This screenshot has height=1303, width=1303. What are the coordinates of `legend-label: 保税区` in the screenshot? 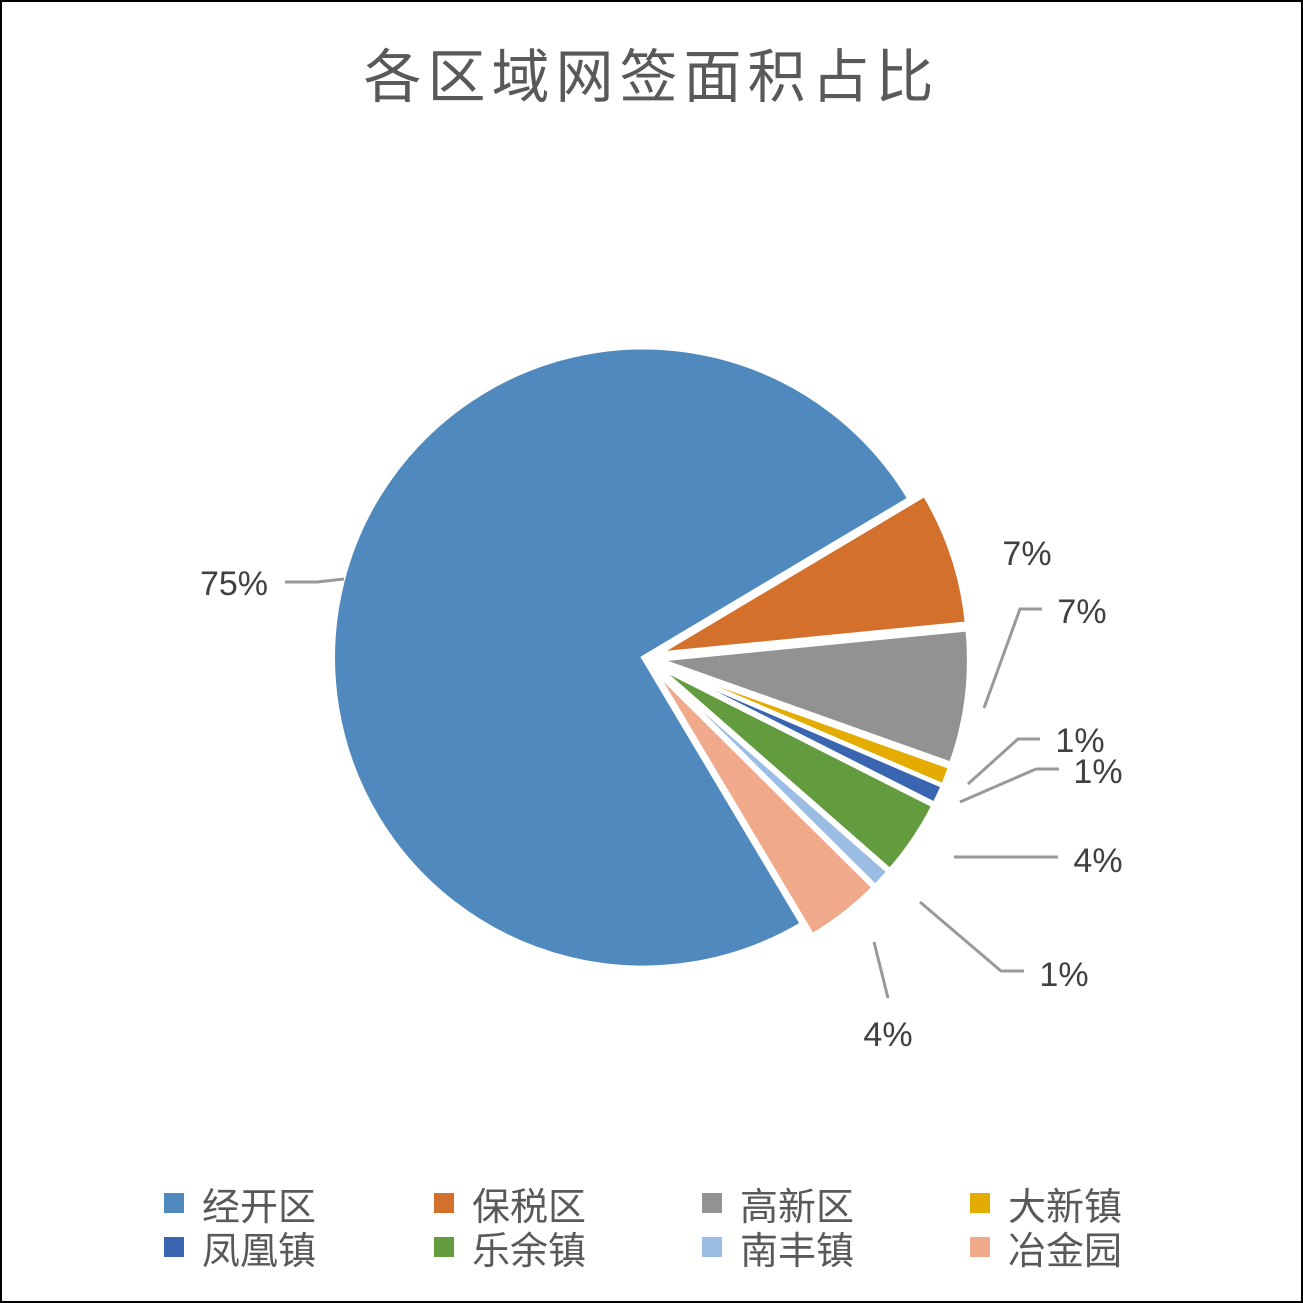 It's located at (529, 1206).